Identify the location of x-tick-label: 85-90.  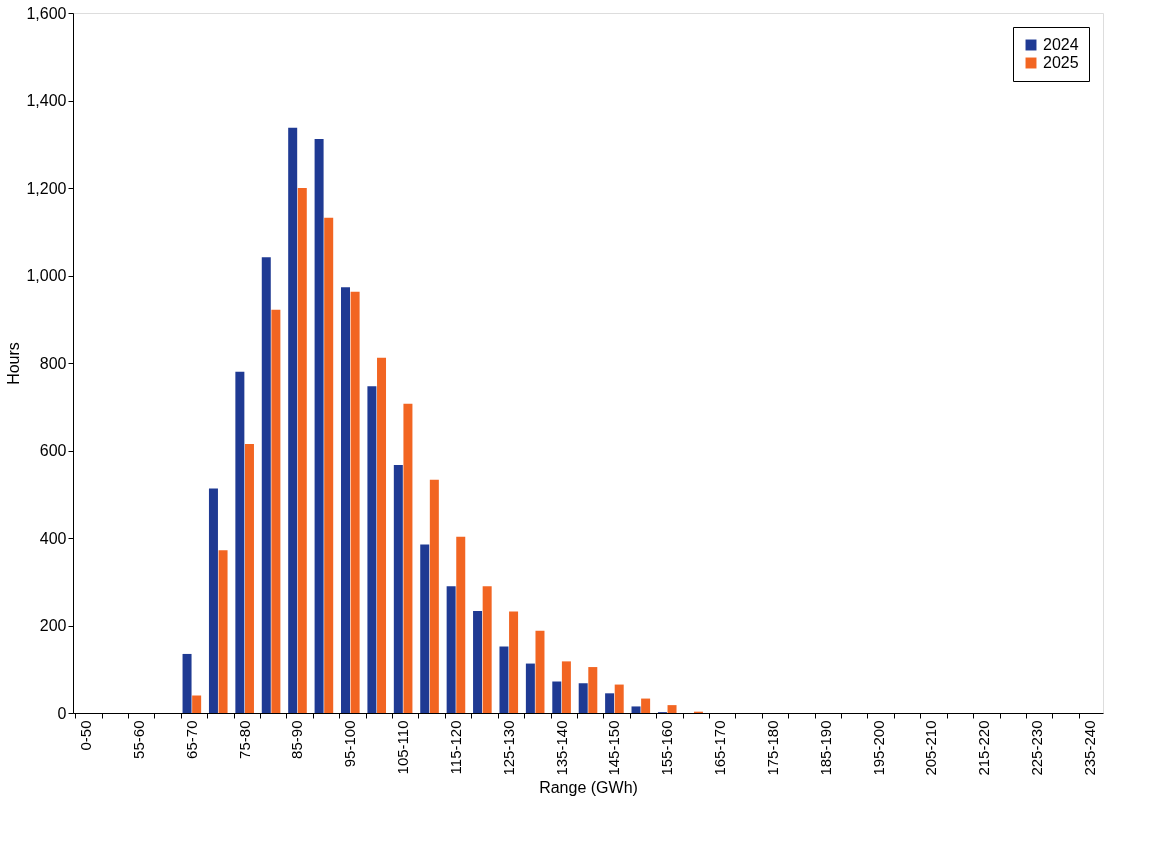
(297, 739).